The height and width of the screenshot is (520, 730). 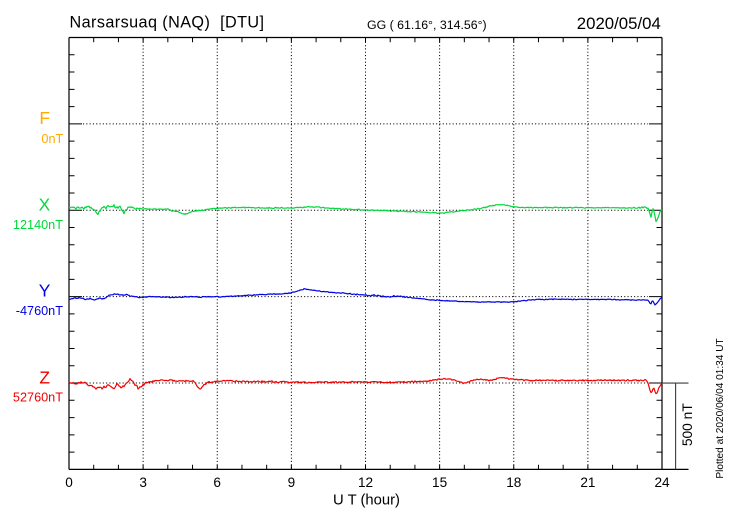 I want to click on svg-text: F, so click(x=44, y=118).